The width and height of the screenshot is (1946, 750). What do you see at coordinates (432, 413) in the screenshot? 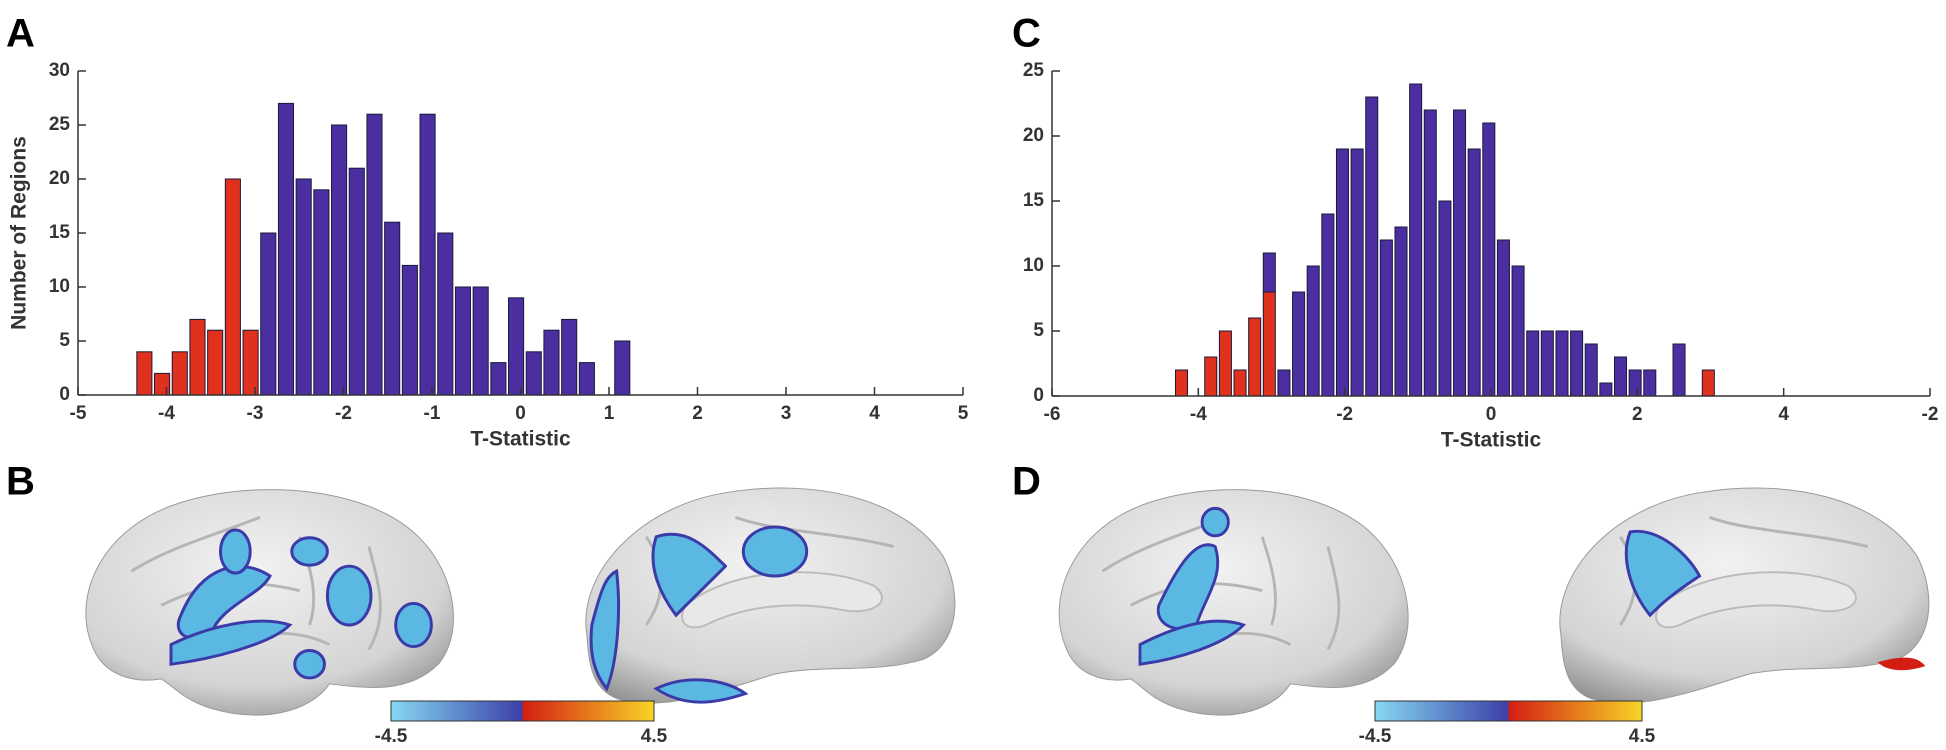
I see `x-tick-label: -1` at bounding box center [432, 413].